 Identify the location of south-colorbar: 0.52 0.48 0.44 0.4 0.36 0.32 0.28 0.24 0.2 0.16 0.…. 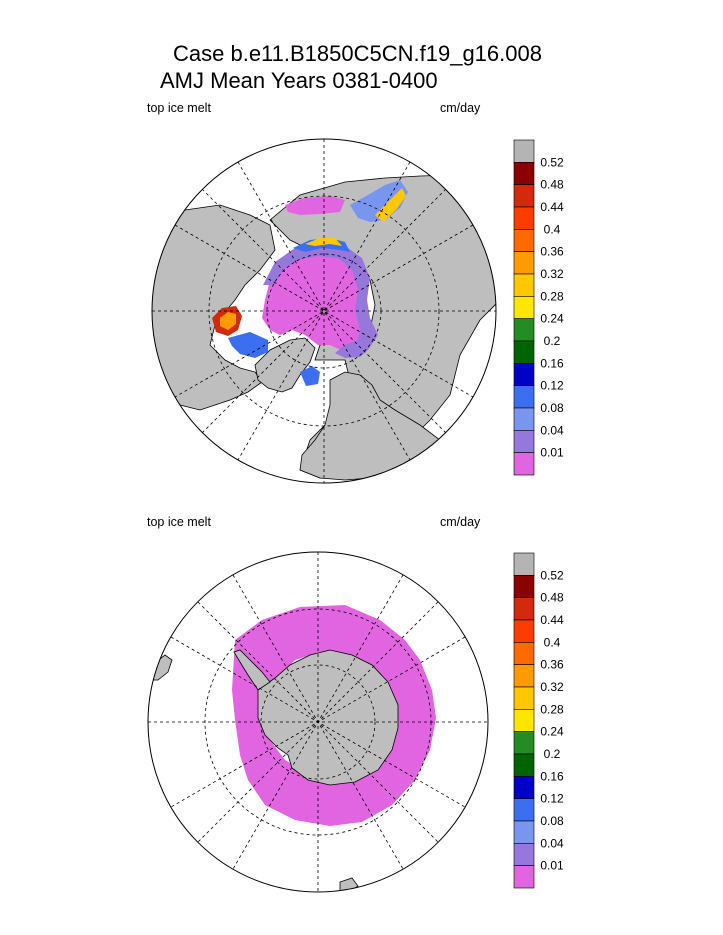
(538, 720).